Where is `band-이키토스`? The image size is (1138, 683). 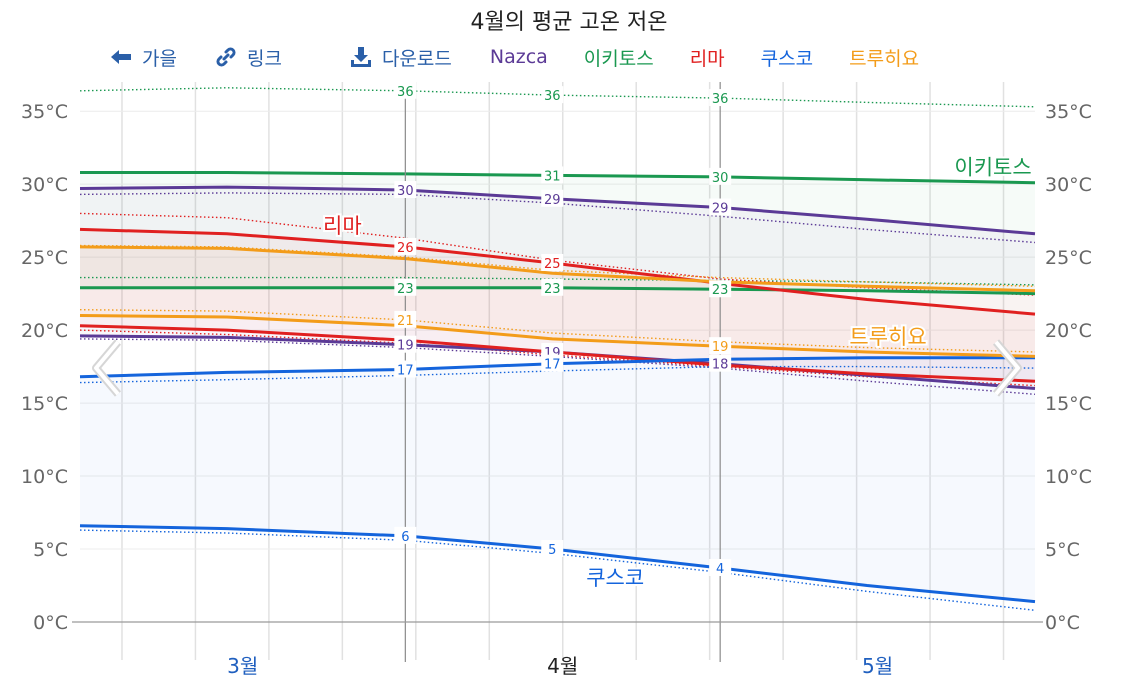
band-이키토스 is located at coordinates (557, 233).